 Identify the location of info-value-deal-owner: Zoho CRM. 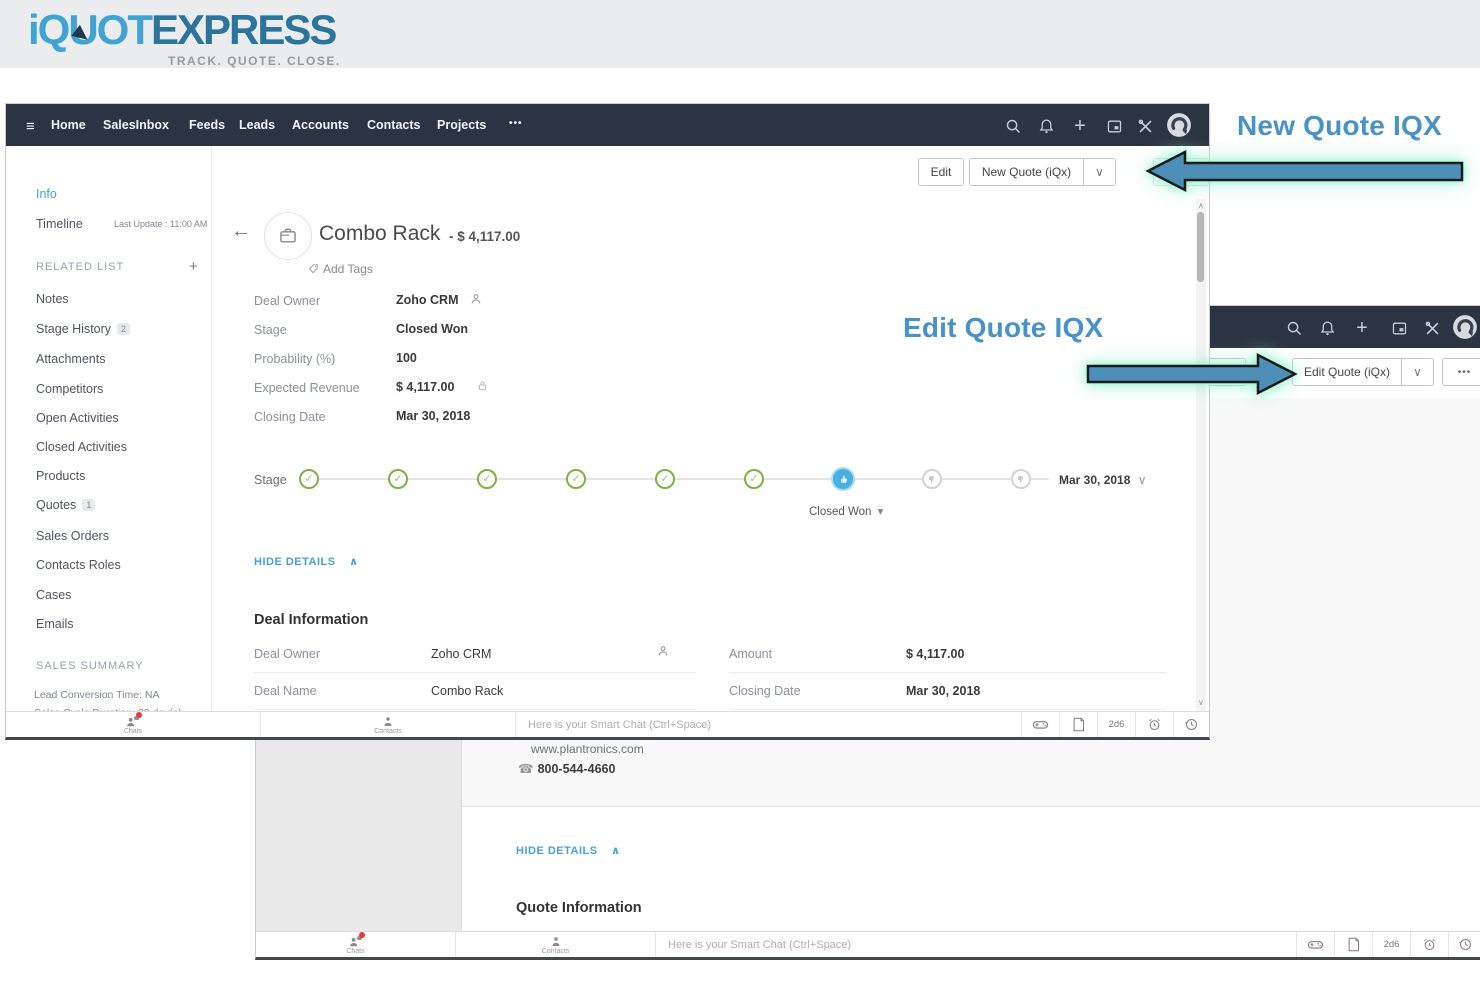
(461, 654).